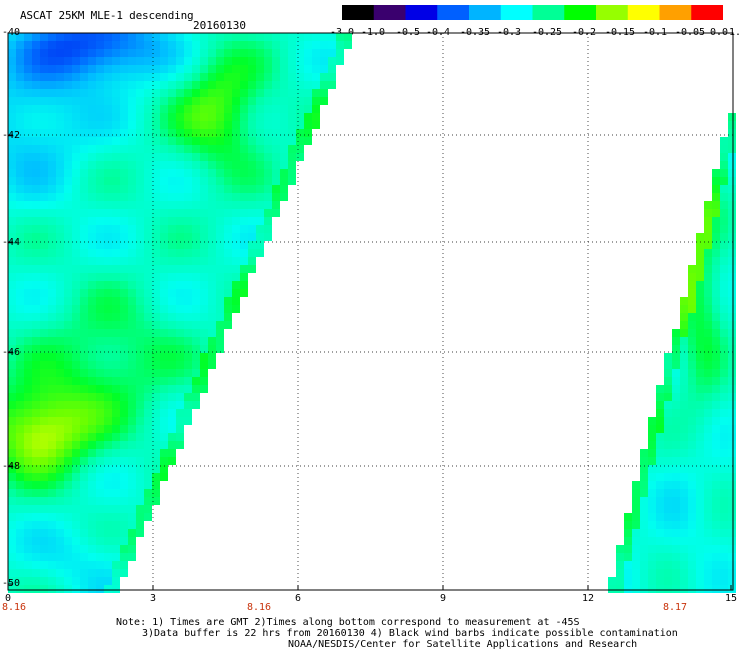 This screenshot has width=740, height=650. What do you see at coordinates (107, 15) in the screenshot?
I see `chart-title: ASCAT 25KM MLE-1 descending` at bounding box center [107, 15].